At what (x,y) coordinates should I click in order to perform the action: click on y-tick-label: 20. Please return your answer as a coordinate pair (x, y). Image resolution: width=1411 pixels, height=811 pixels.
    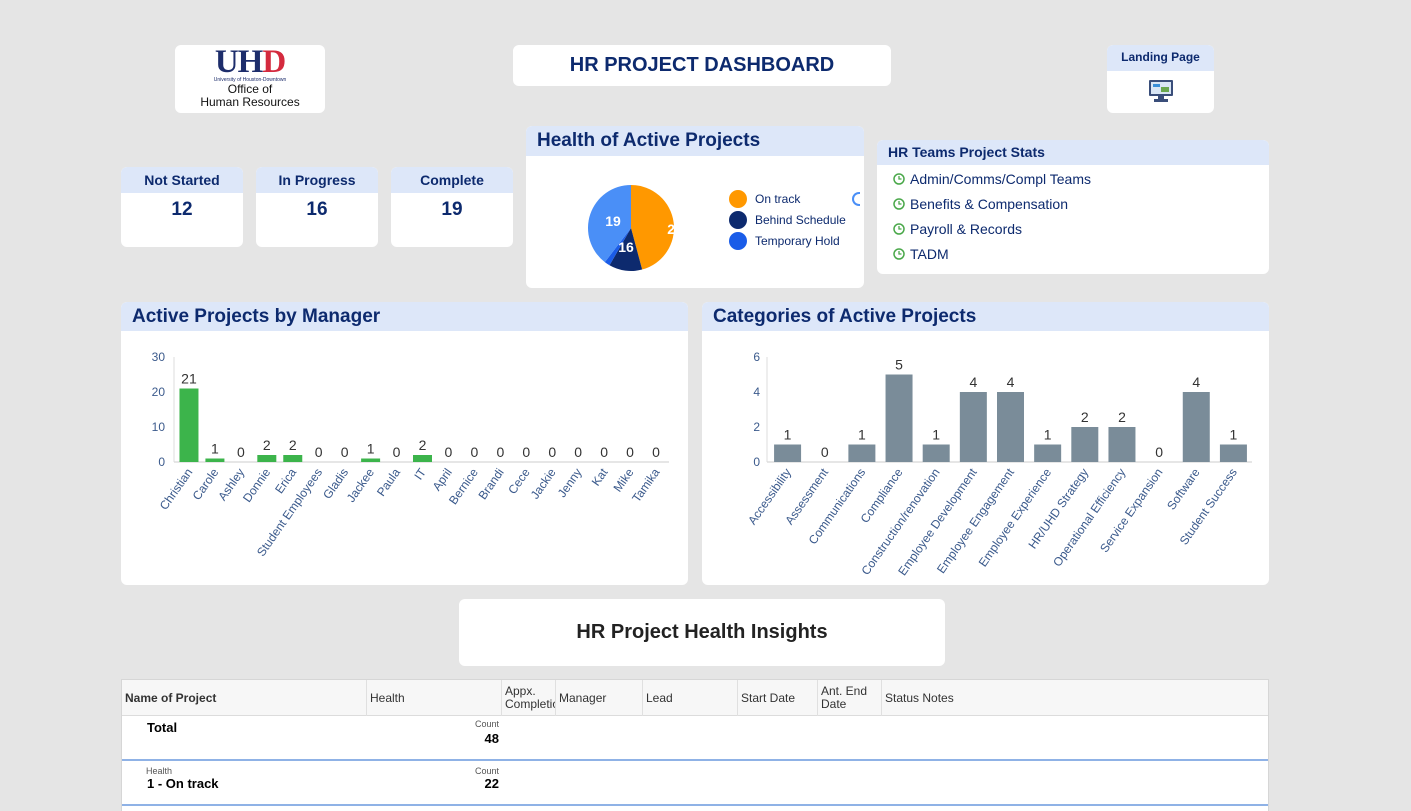
    Looking at the image, I should click on (159, 392).